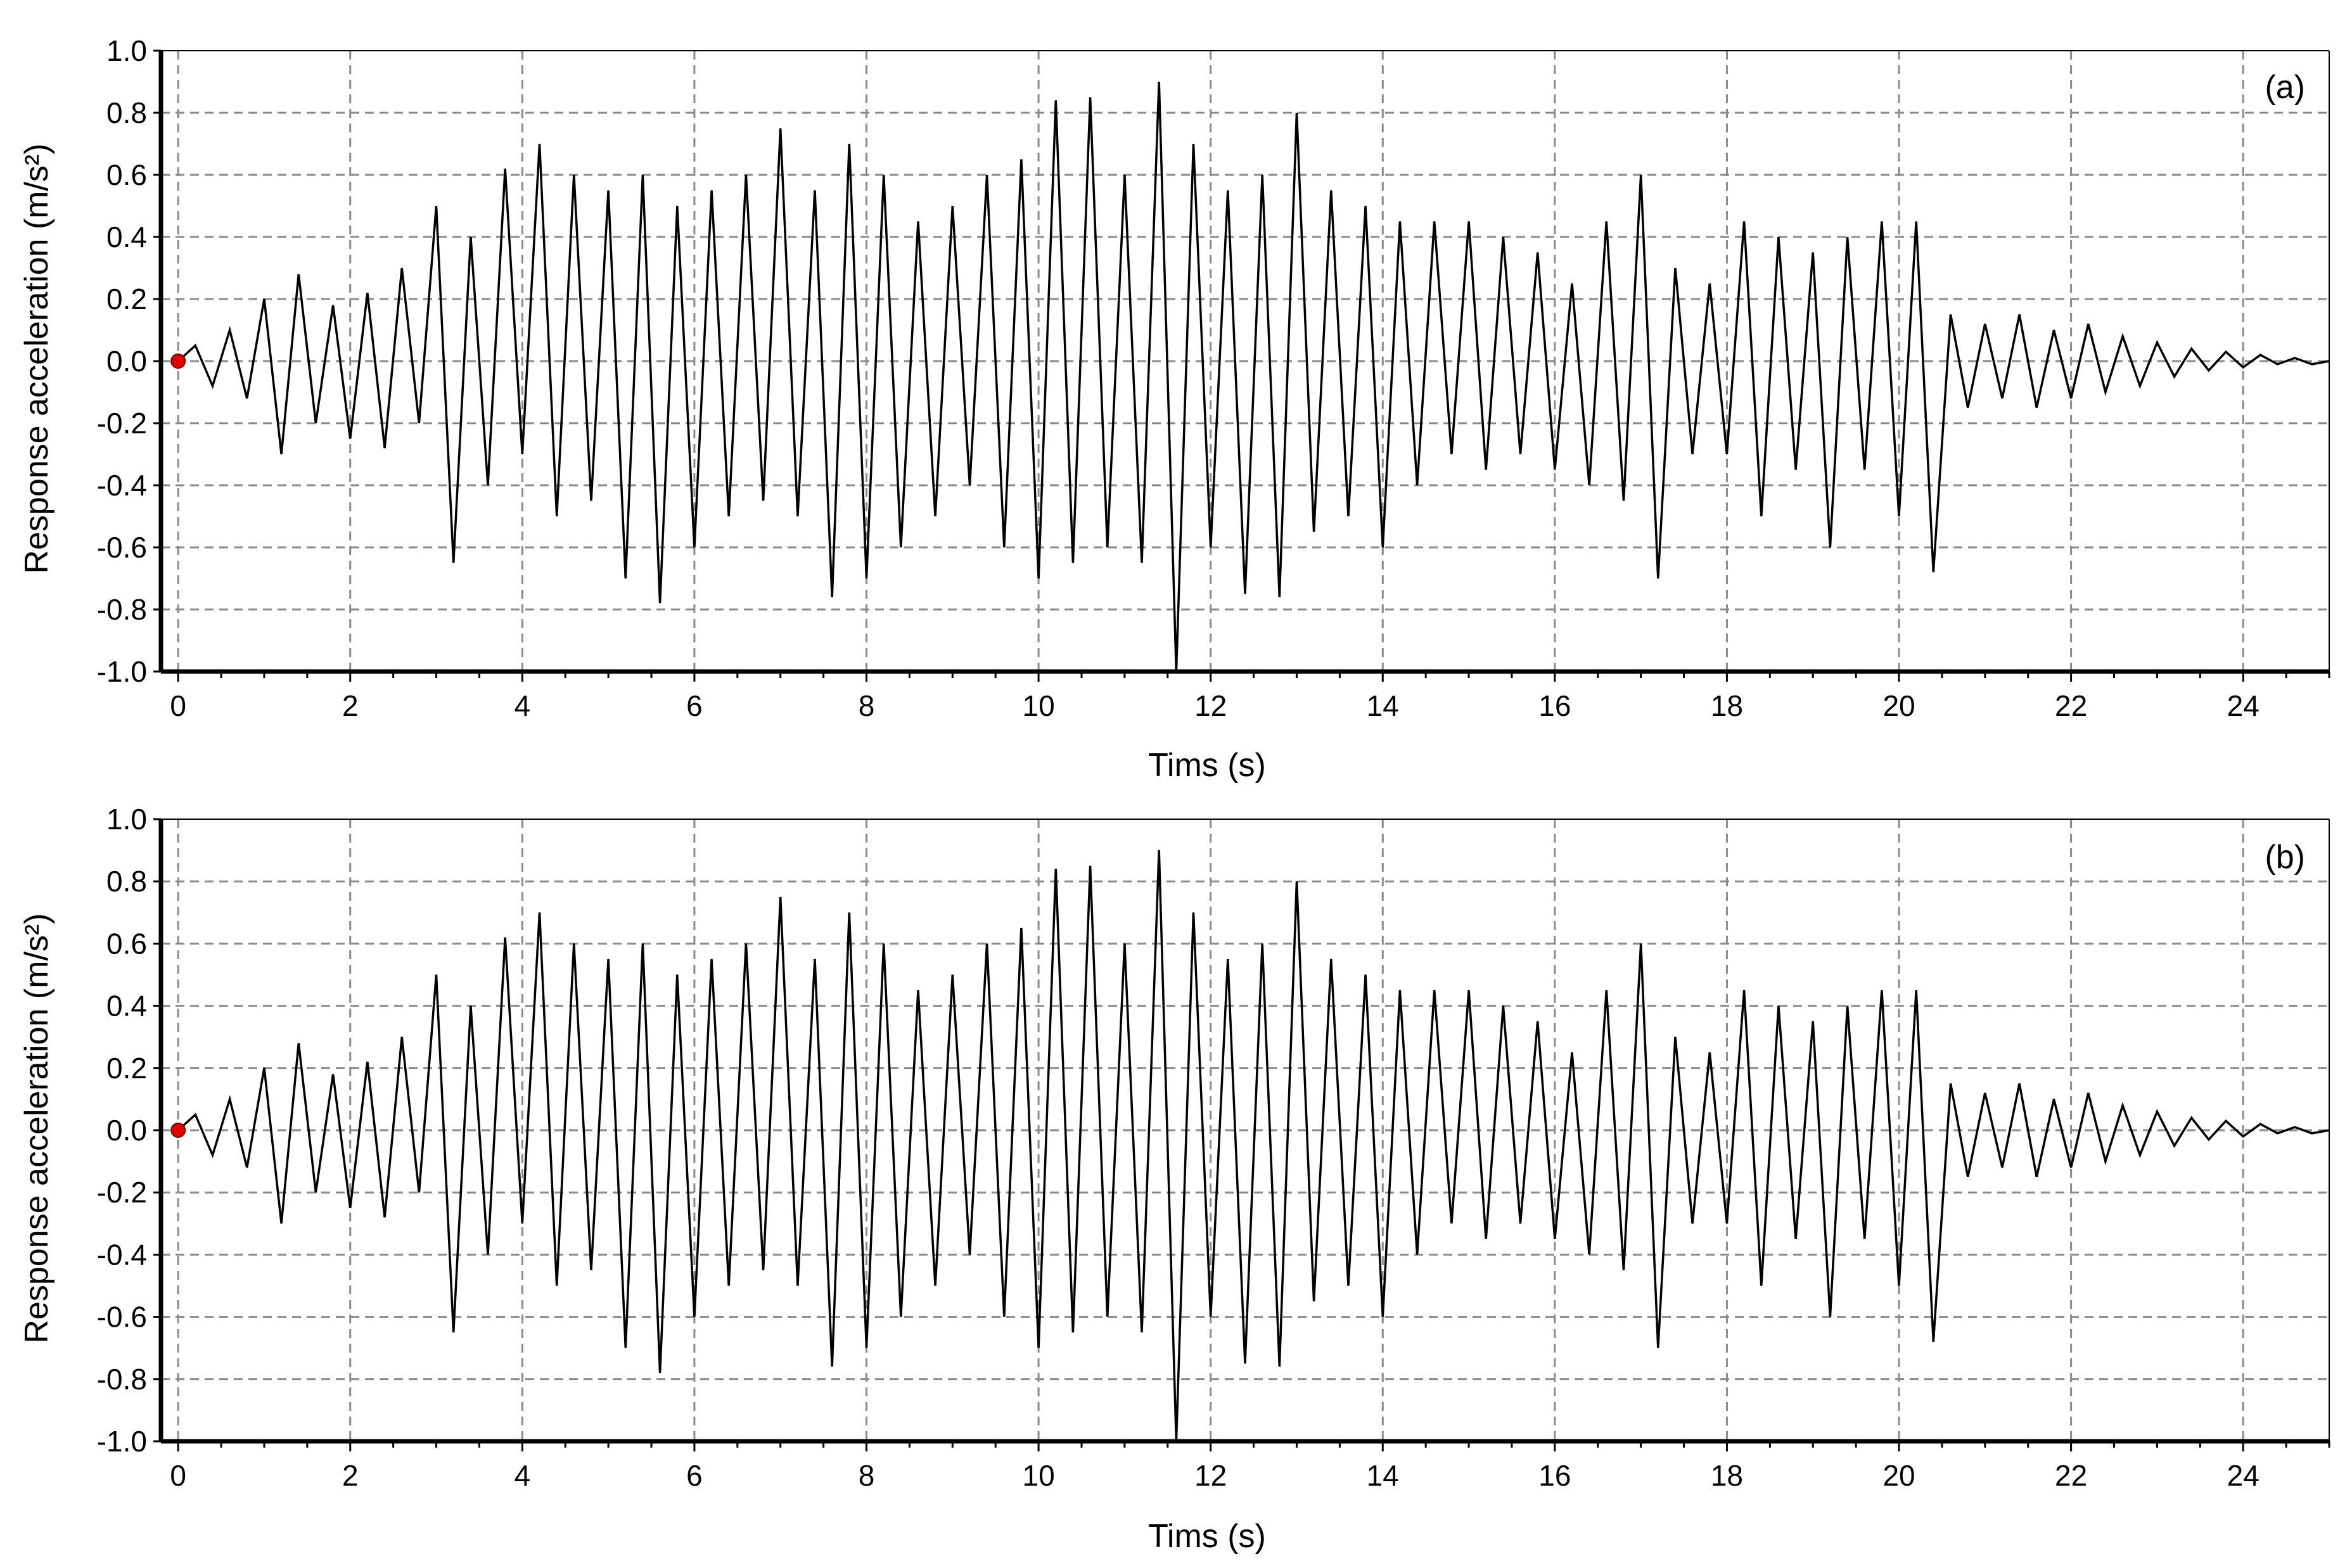 The width and height of the screenshot is (2352, 1568). Describe the element at coordinates (126, 299) in the screenshot. I see `panel-a-y-tick-label-0.2: 0.2` at that location.